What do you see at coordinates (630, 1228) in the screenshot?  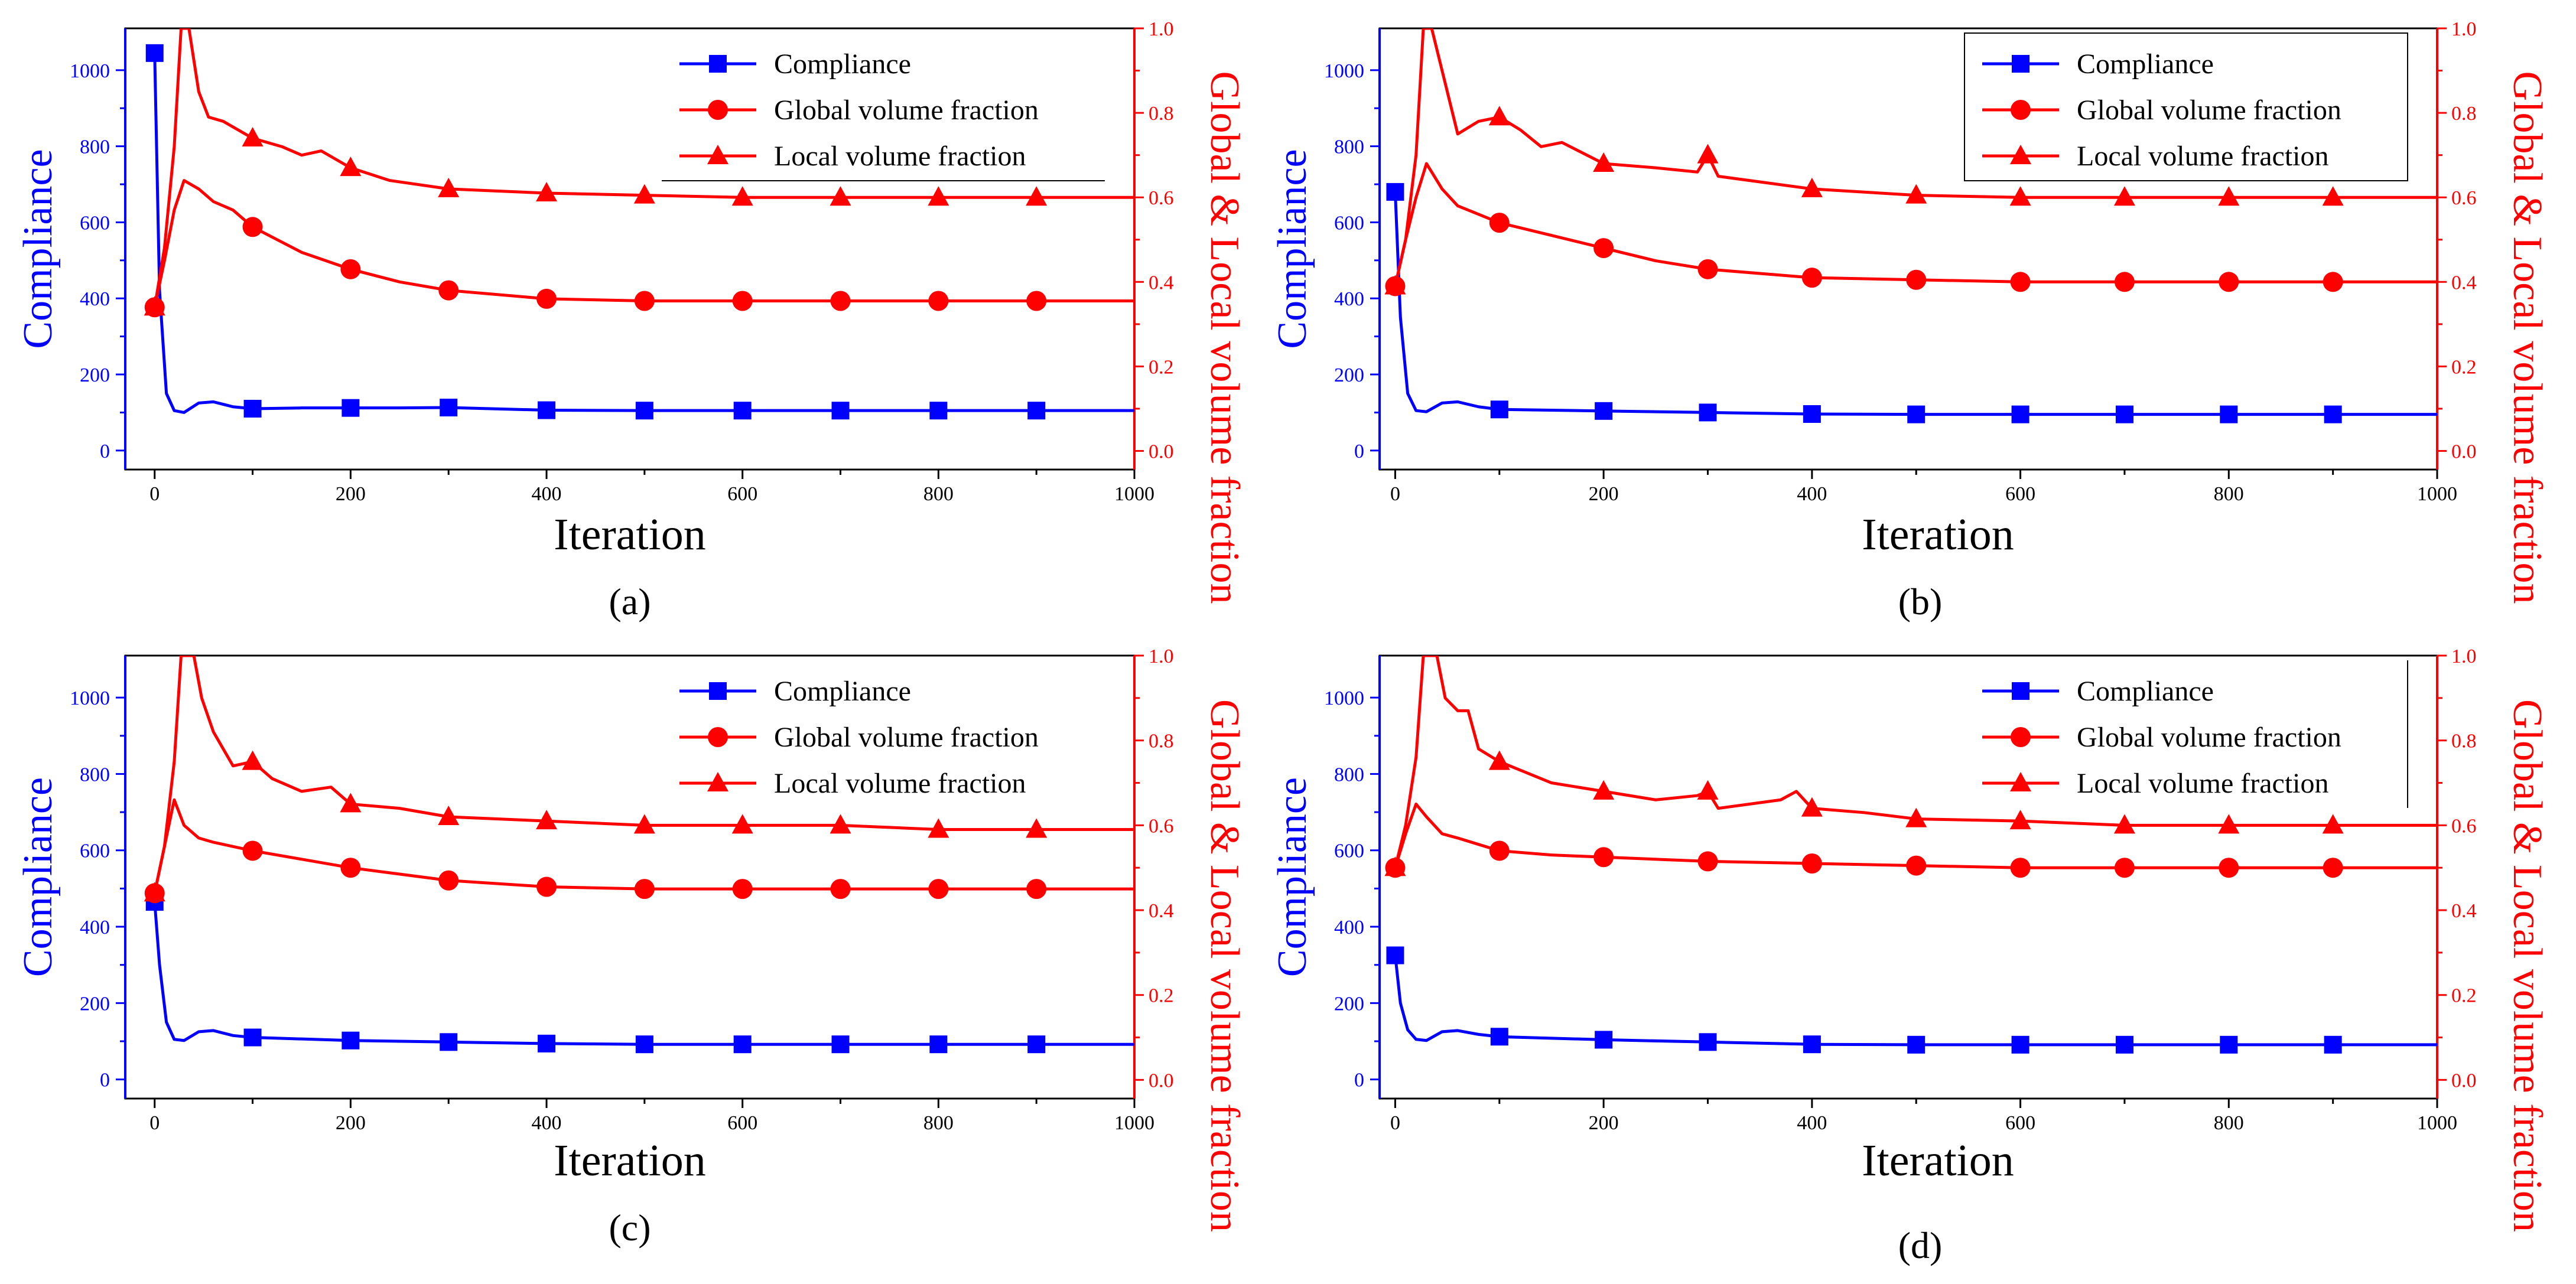 I see `panel-label: (c)` at bounding box center [630, 1228].